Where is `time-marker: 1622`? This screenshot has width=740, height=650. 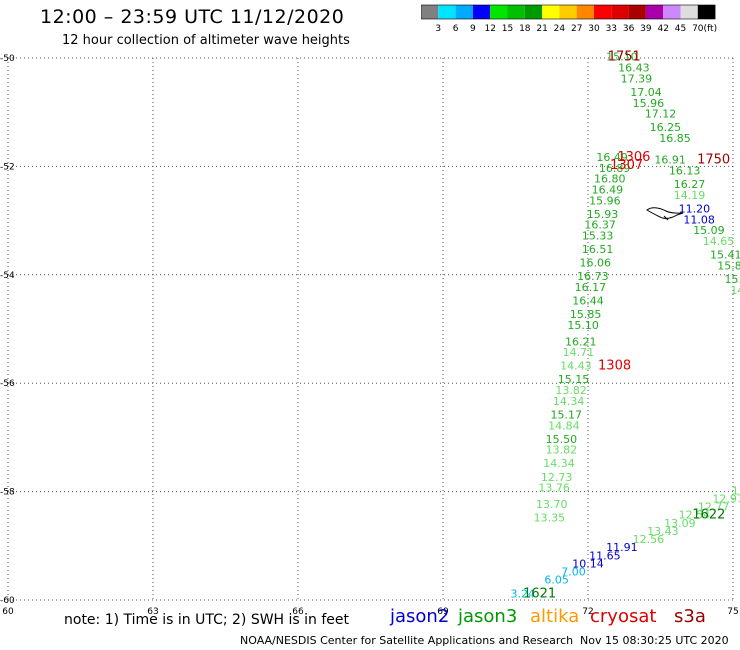 time-marker: 1622 is located at coordinates (708, 515).